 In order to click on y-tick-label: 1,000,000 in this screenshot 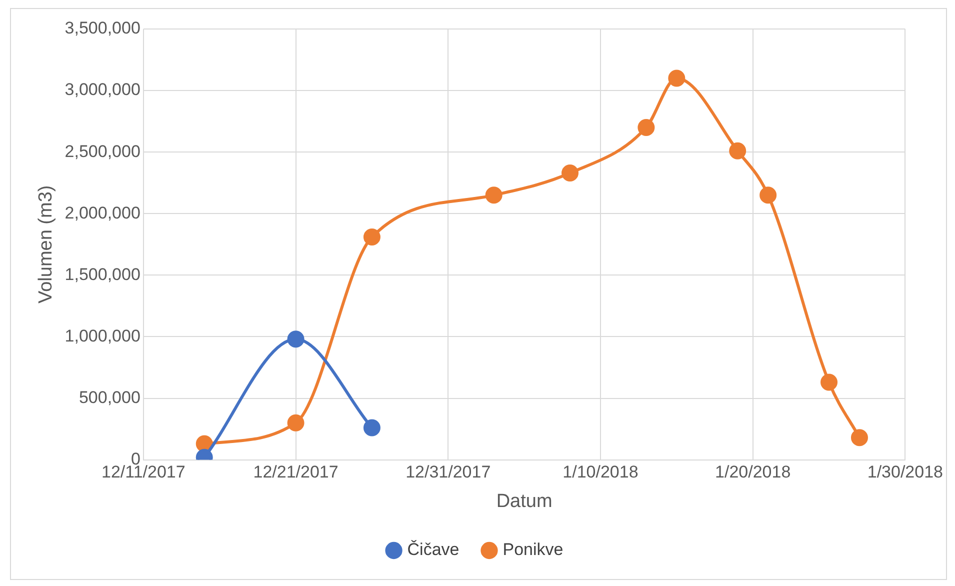, I will do `click(102, 336)`.